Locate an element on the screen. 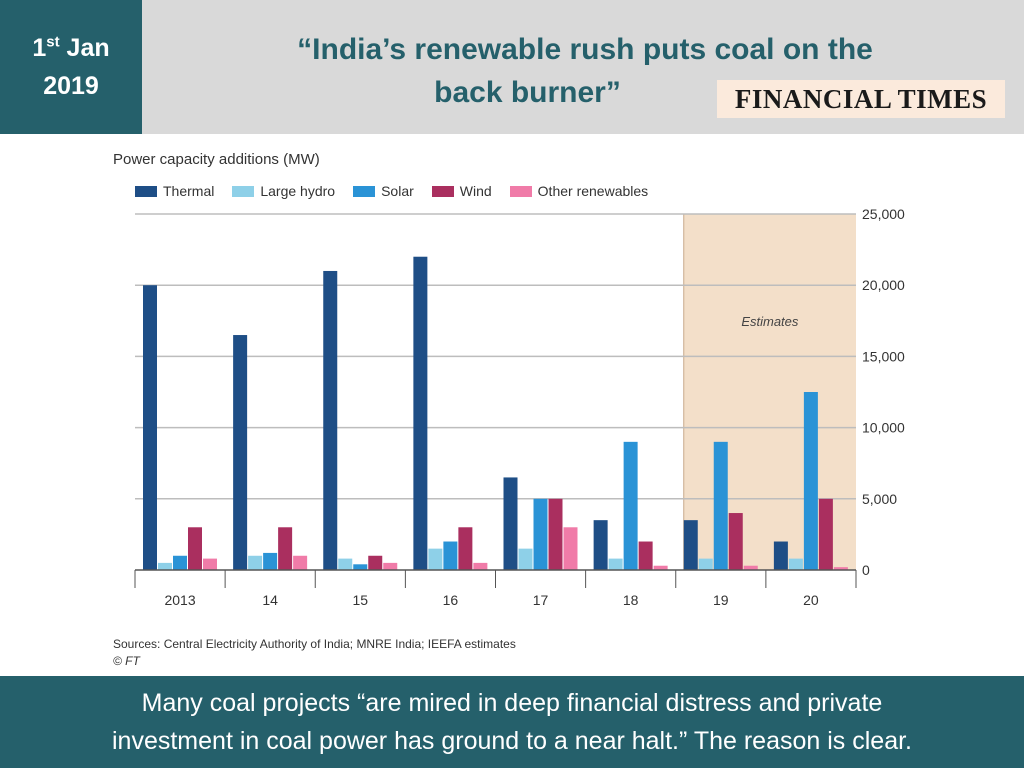  legend-label: Solar is located at coordinates (397, 191).